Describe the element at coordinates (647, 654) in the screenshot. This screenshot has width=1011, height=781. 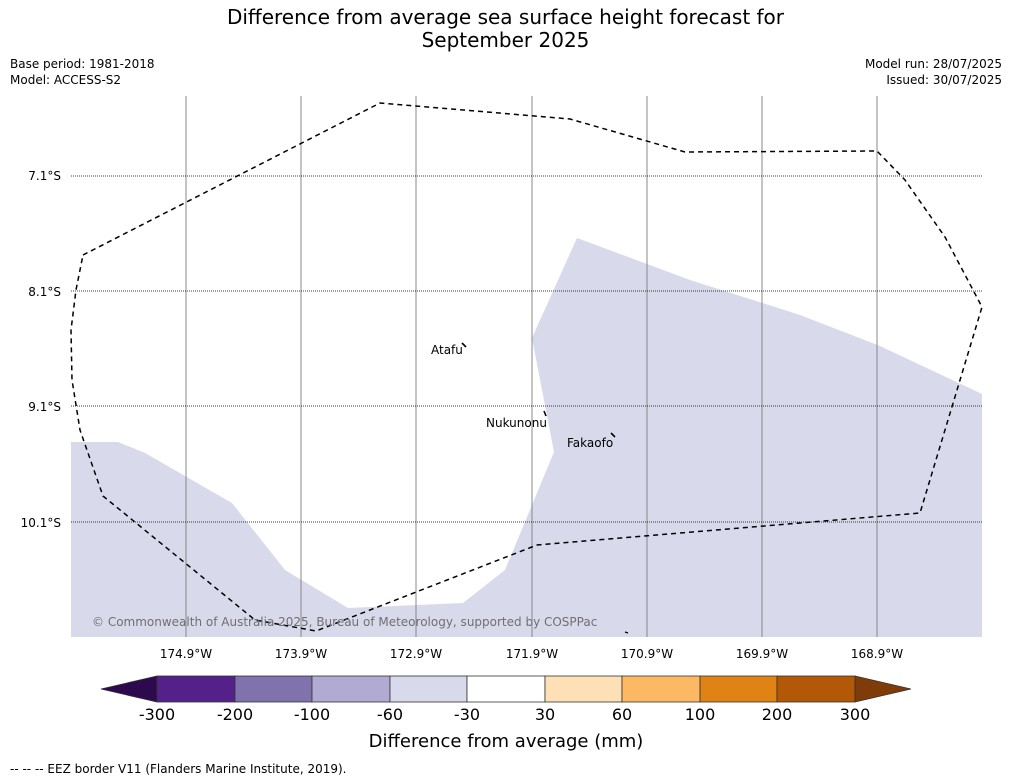
I see `lon-label: 170.9°W` at that location.